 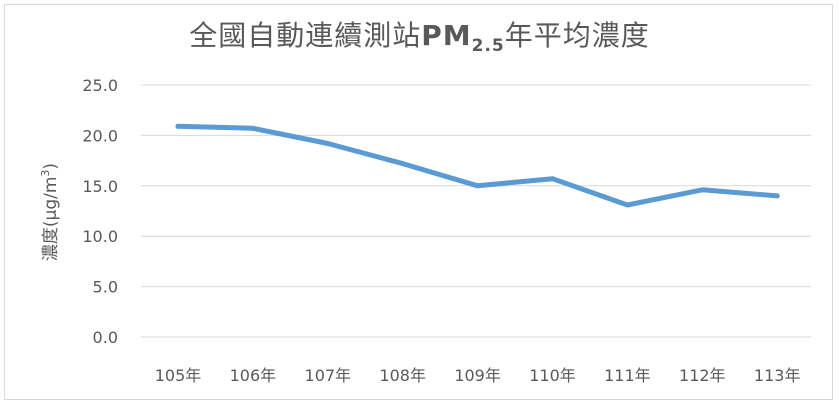 What do you see at coordinates (100, 135) in the screenshot?
I see `y-tick-label: 20.0` at bounding box center [100, 135].